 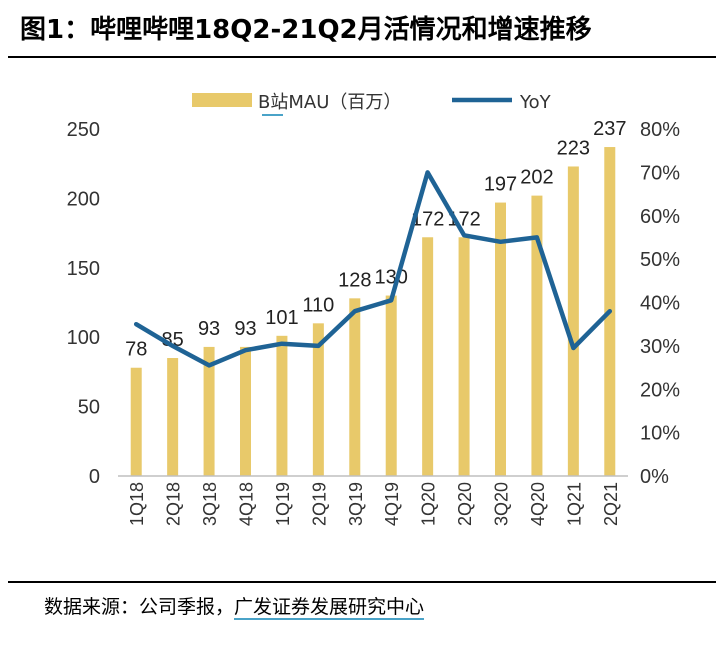 I want to click on y-left-tick-label: 0, so click(x=94, y=477).